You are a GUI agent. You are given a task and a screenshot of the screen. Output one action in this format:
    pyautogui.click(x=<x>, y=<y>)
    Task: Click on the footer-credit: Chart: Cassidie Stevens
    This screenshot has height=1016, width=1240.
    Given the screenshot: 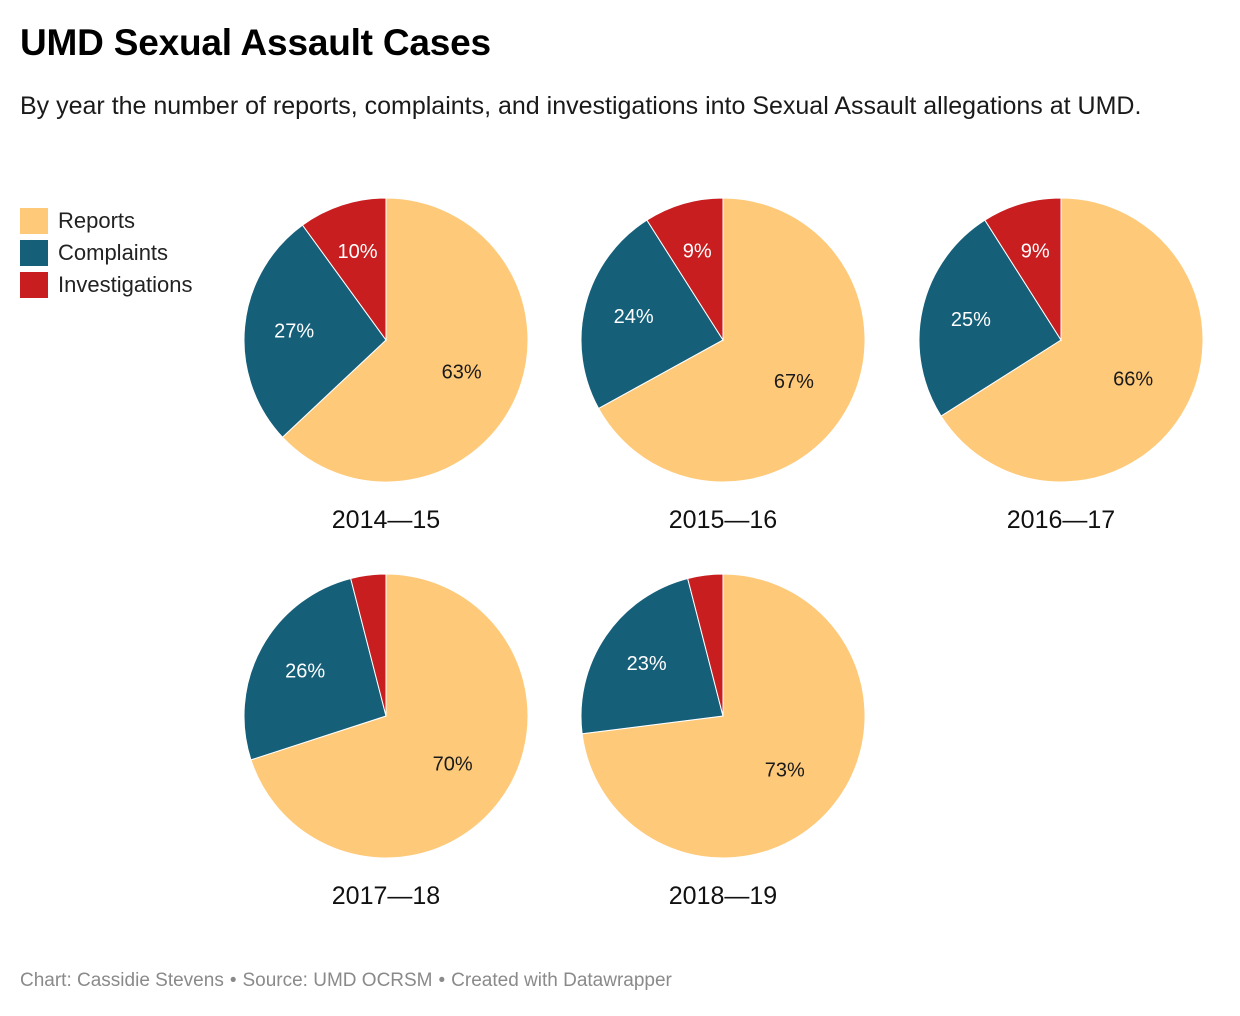 What is the action you would take?
    pyautogui.click(x=122, y=980)
    